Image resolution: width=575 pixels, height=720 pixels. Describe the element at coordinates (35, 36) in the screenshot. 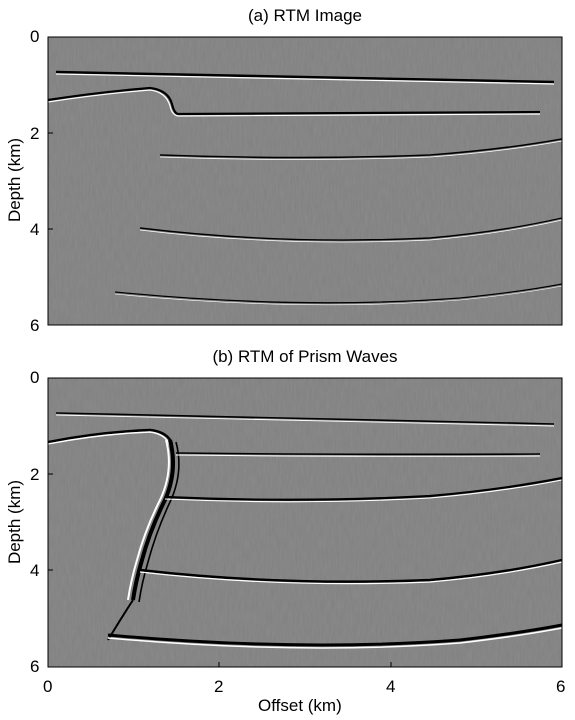

I see `panel-a-ytick-0: 0` at that location.